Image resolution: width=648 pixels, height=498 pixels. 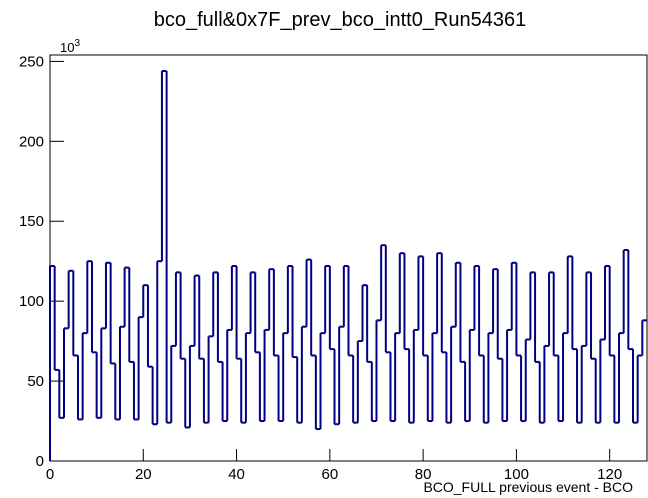 What do you see at coordinates (143, 474) in the screenshot?
I see `x-tick-label: 20` at bounding box center [143, 474].